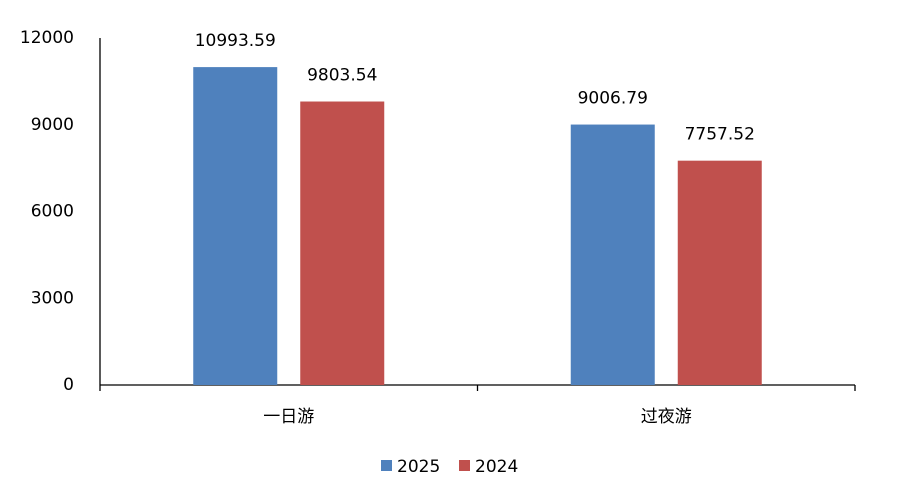 This screenshot has width=900, height=494. I want to click on y-tick-label: 3000, so click(52, 298).